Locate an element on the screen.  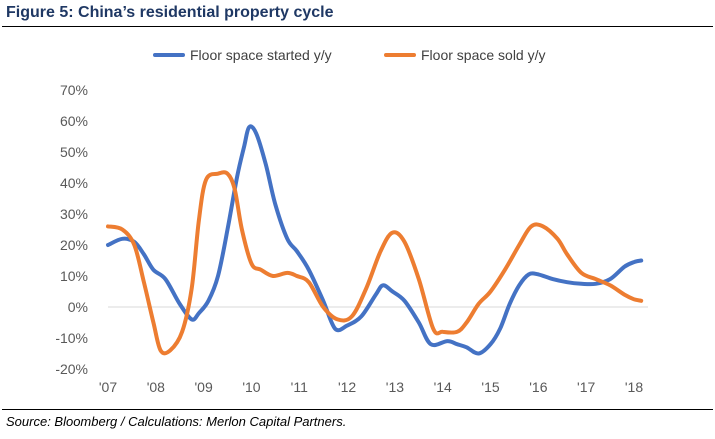
y-tick-label: 60% is located at coordinates (74, 121).